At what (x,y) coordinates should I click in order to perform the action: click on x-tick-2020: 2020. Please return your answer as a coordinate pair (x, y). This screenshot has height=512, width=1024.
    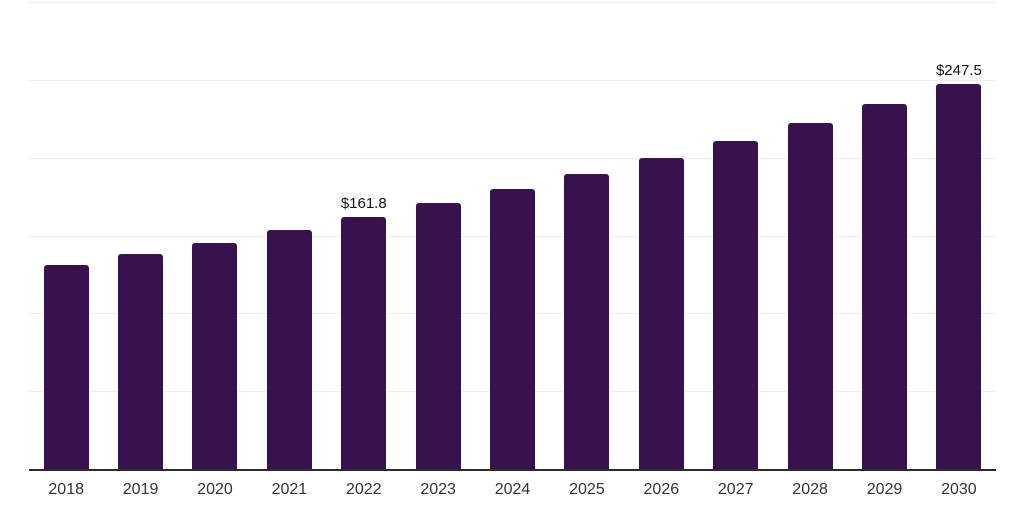
    Looking at the image, I should click on (215, 489).